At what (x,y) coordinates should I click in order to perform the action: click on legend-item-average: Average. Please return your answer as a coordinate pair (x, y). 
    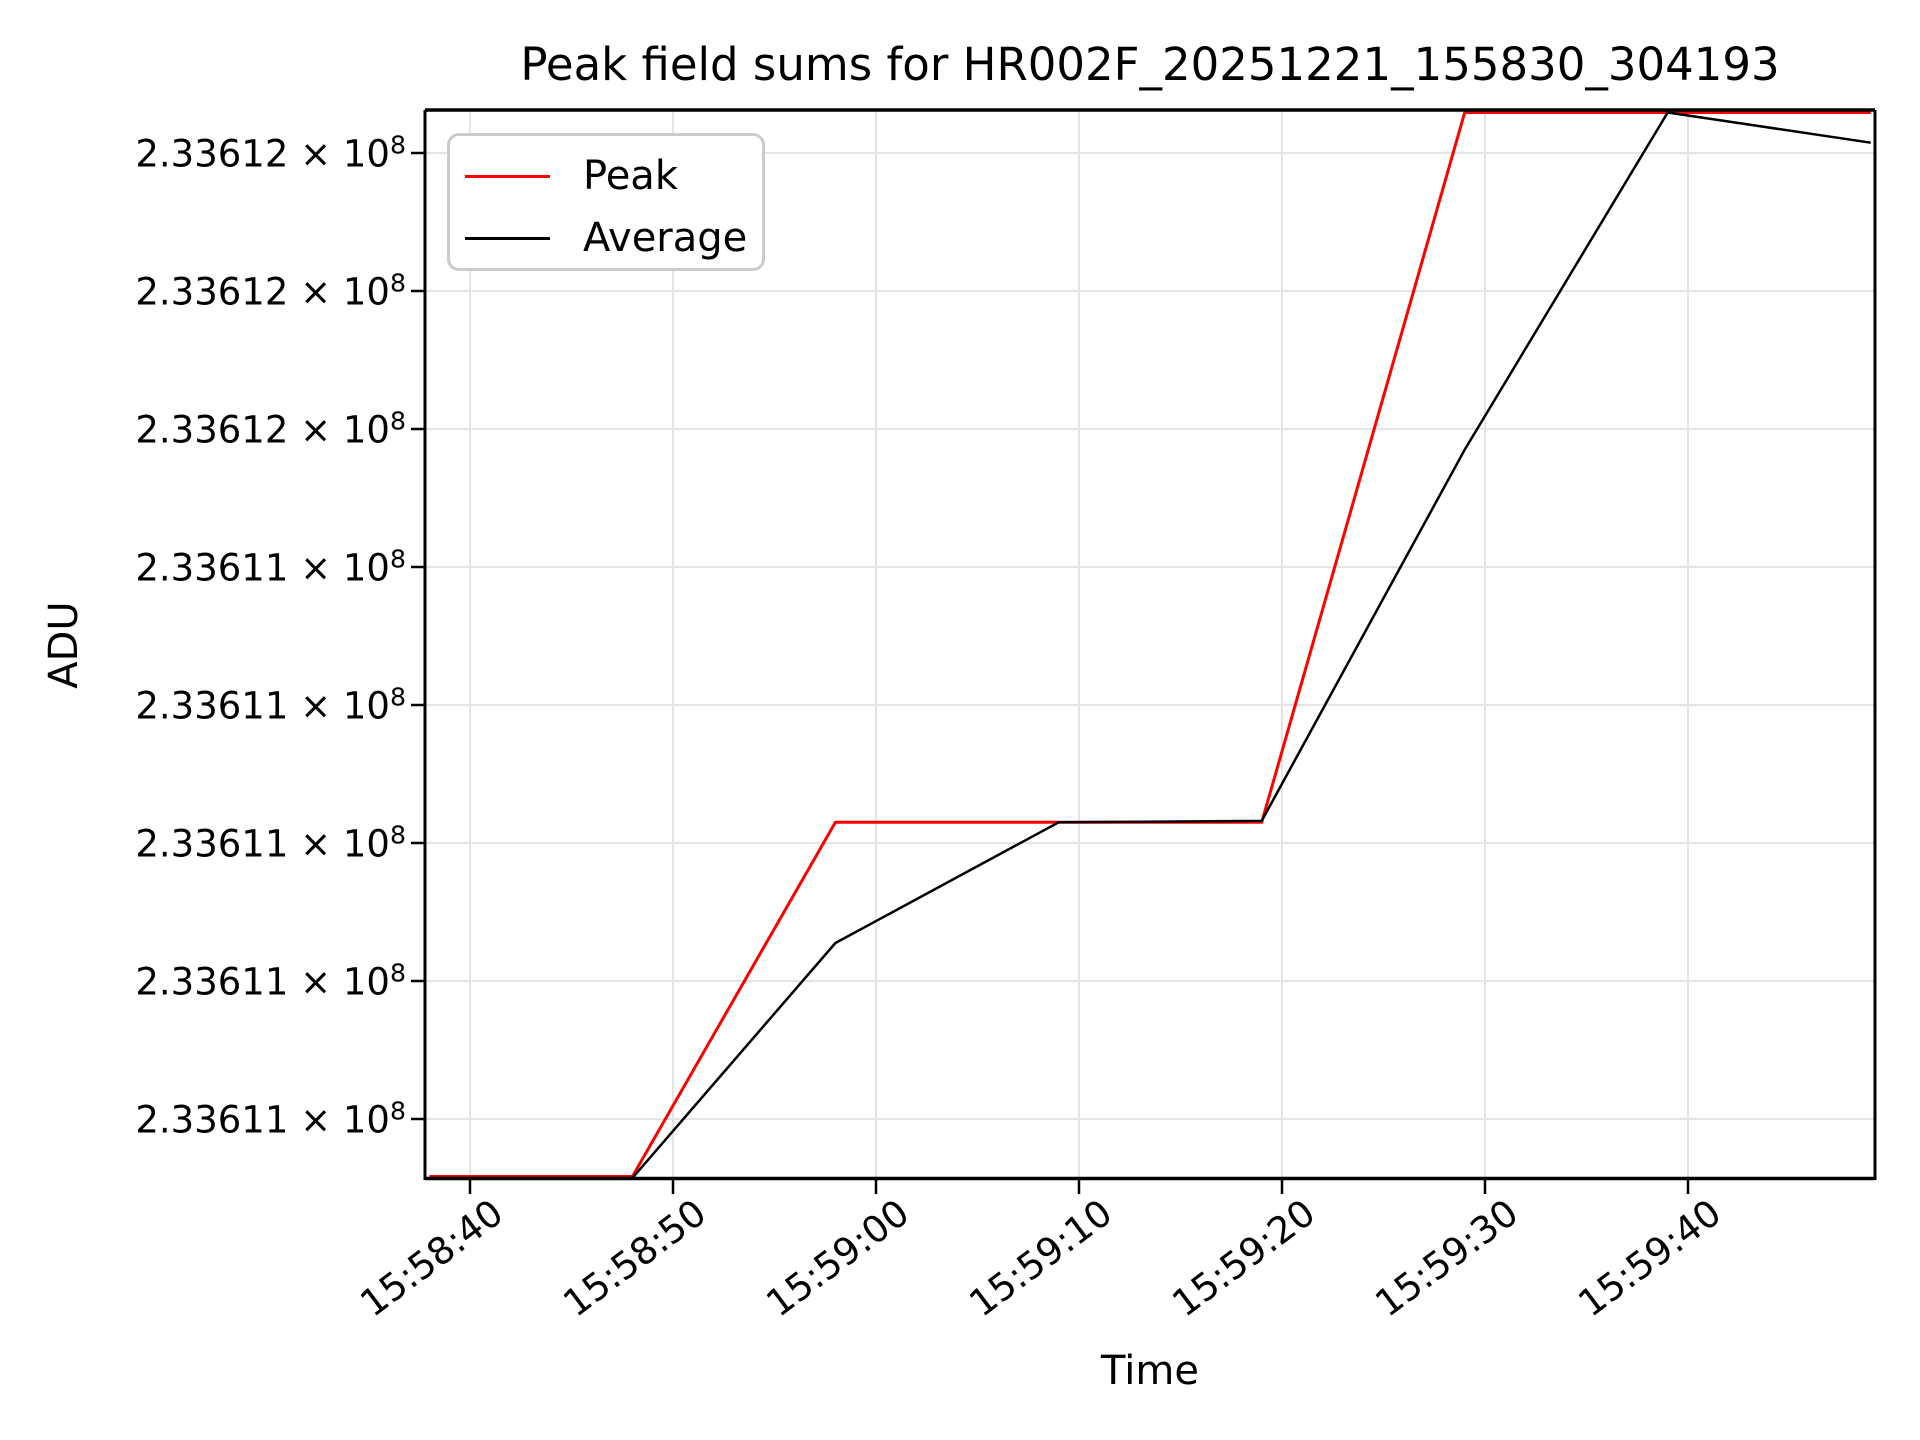
    Looking at the image, I should click on (606, 238).